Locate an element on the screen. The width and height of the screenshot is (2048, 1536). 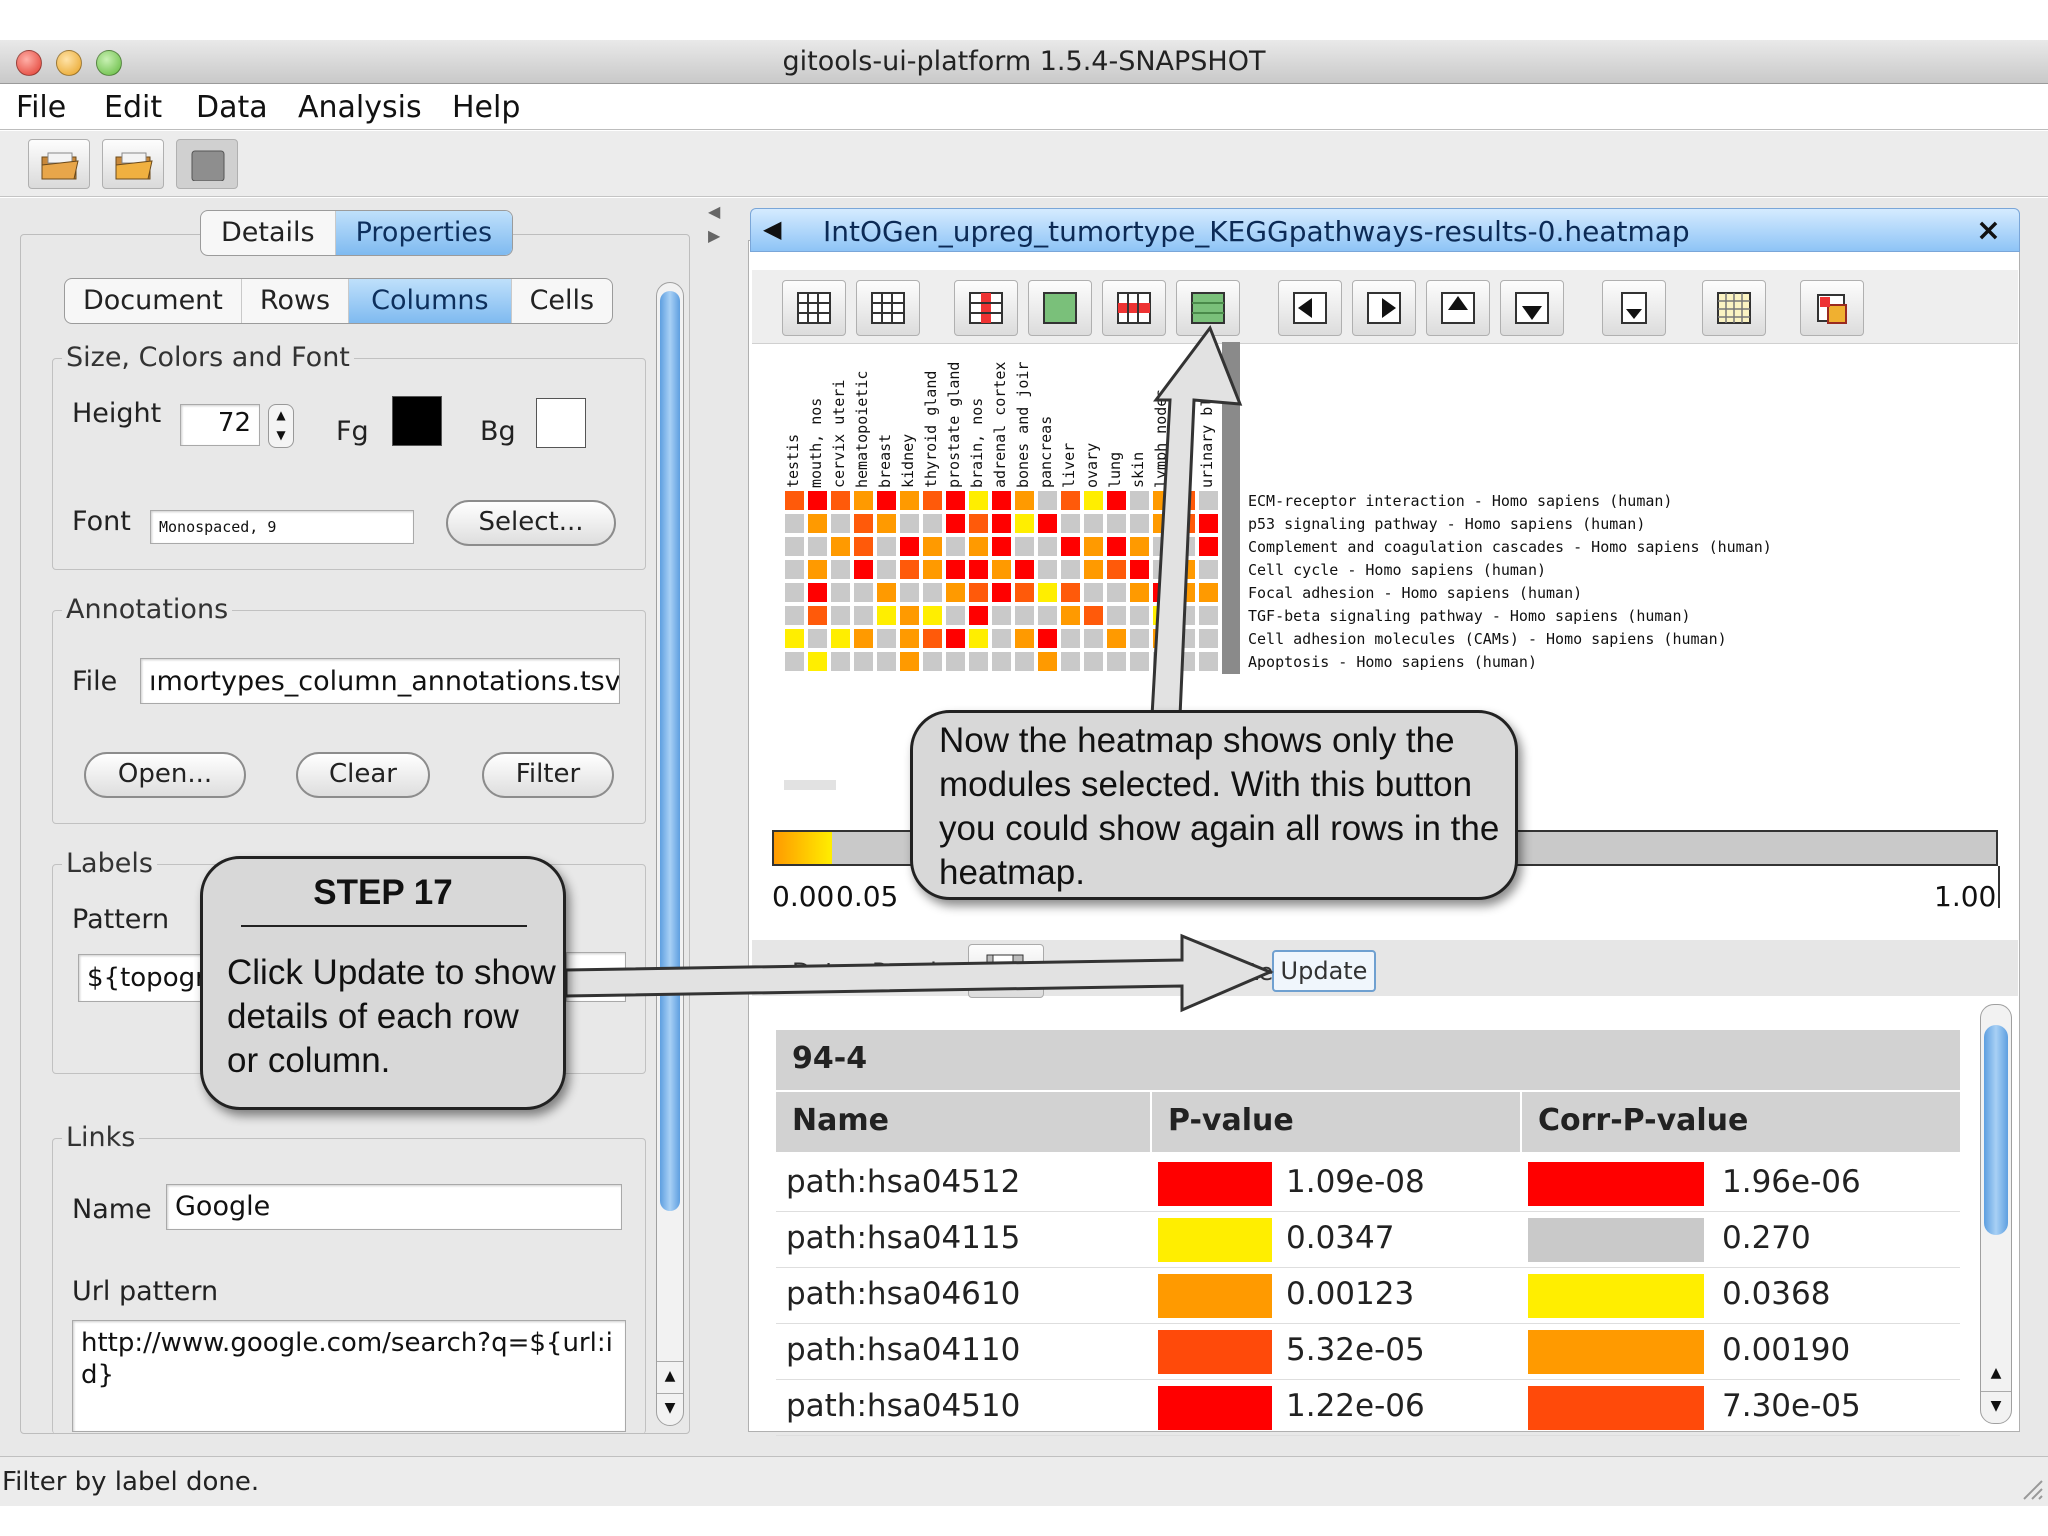
scroll-up-arrow-icon: ▲ is located at coordinates (670, 1375).